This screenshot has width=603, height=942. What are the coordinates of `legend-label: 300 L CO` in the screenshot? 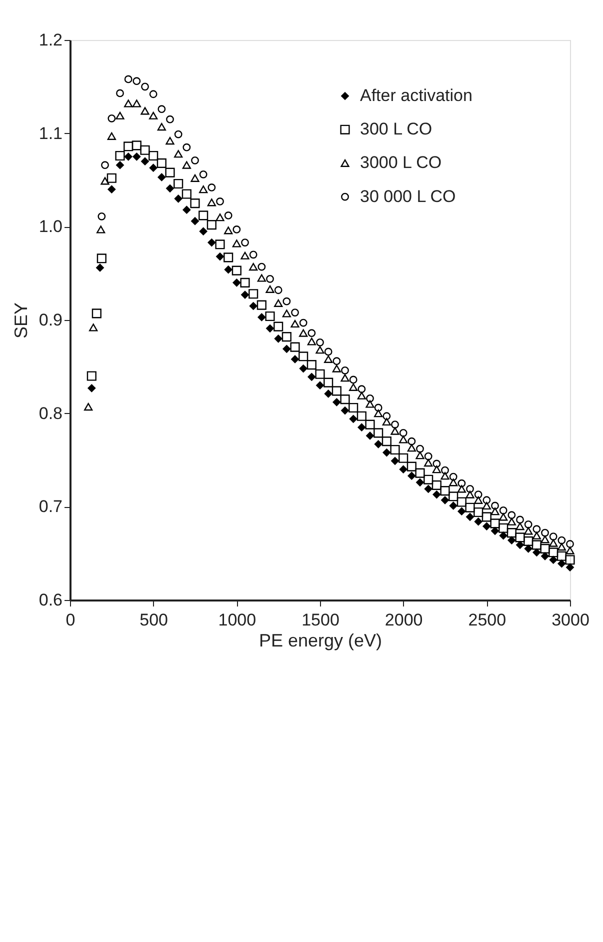 It's located at (396, 129).